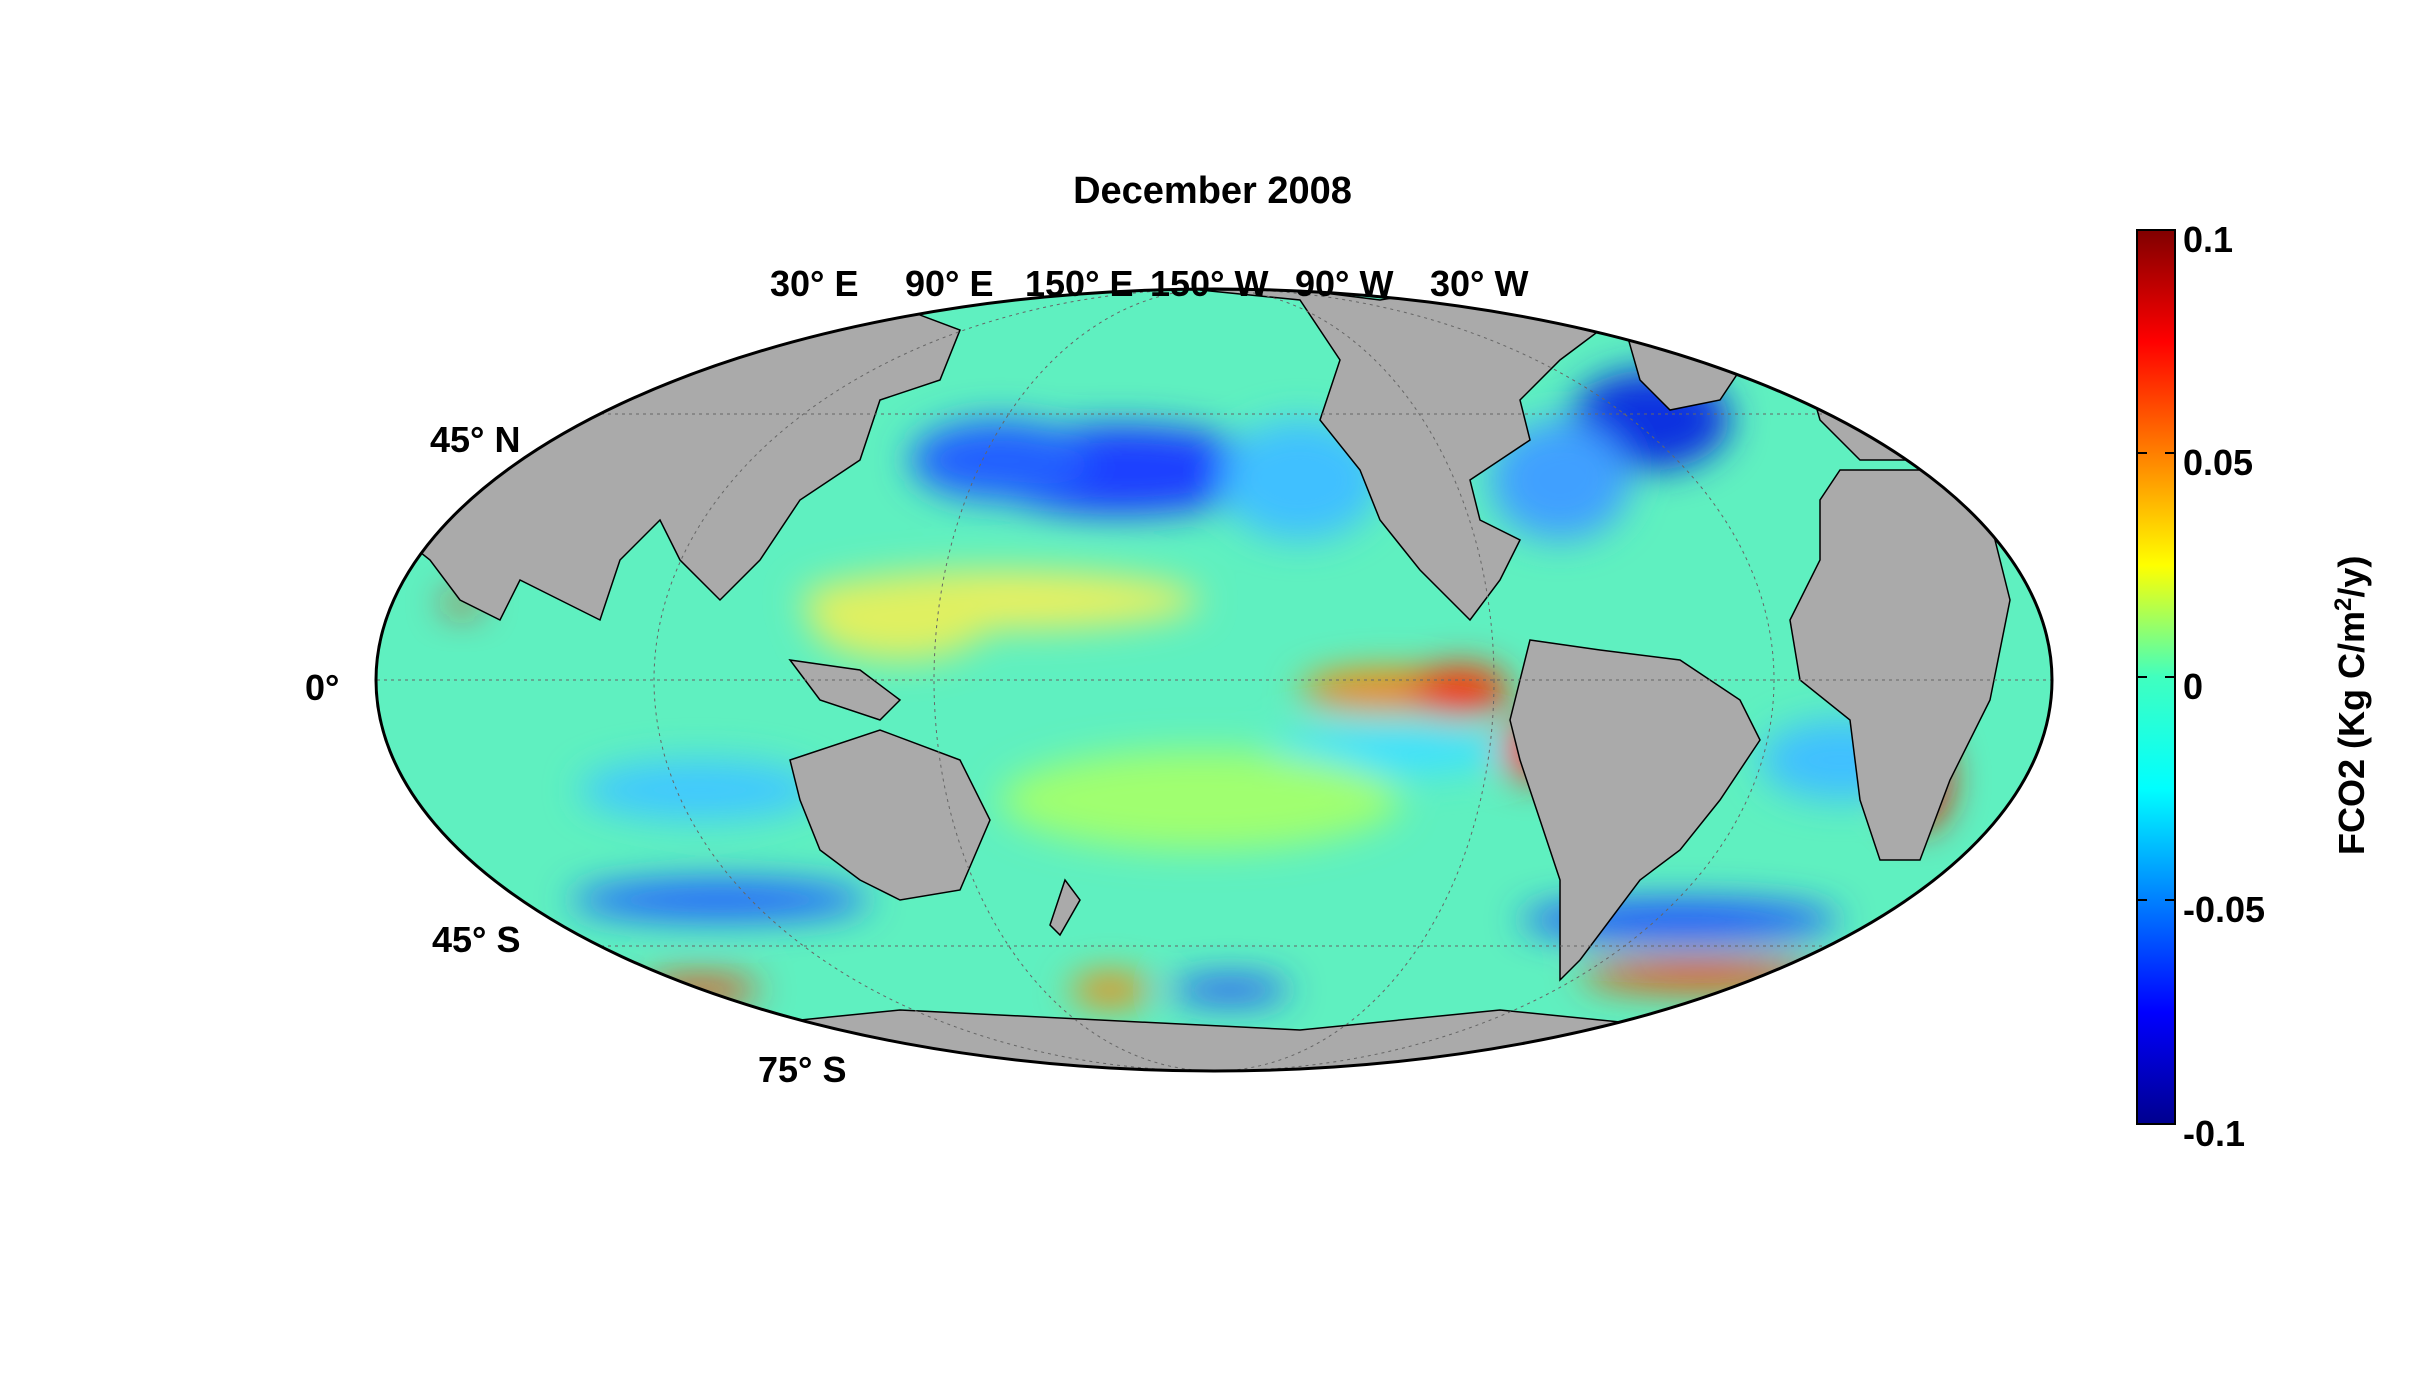 The width and height of the screenshot is (2425, 1390). Describe the element at coordinates (1344, 283) in the screenshot. I see `meridian-label: 90° W` at that location.